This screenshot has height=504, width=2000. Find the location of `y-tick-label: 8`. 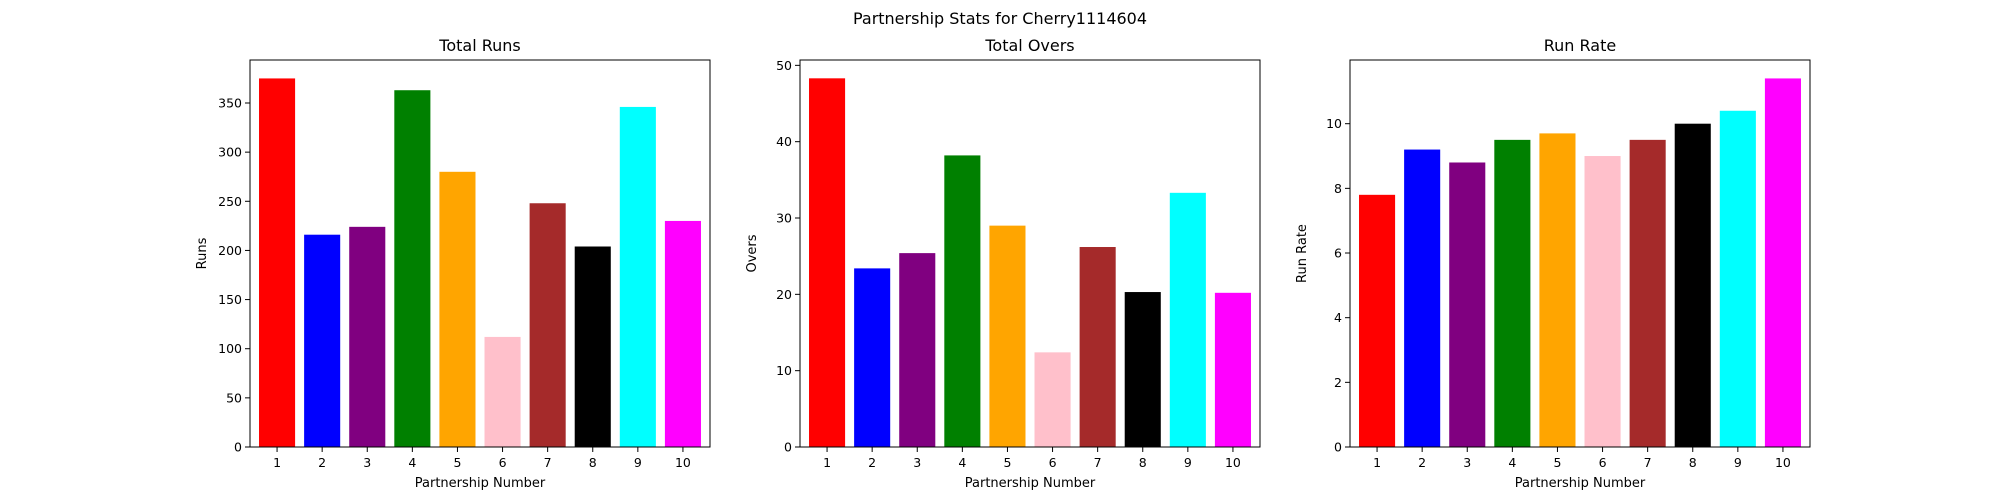

y-tick-label: 8 is located at coordinates (1338, 188).